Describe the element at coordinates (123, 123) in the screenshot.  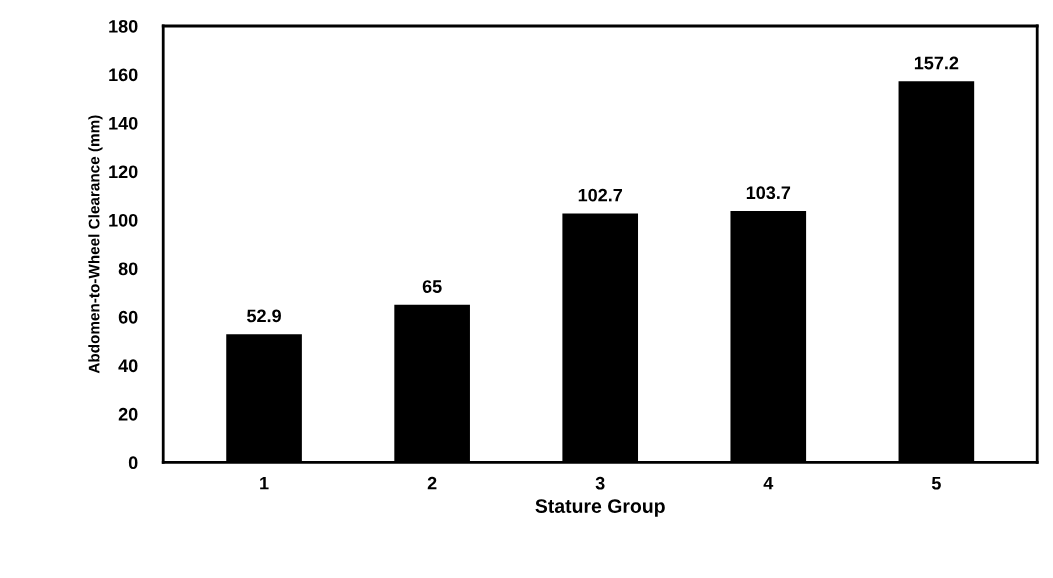
I see `y-tick-label: 140` at that location.